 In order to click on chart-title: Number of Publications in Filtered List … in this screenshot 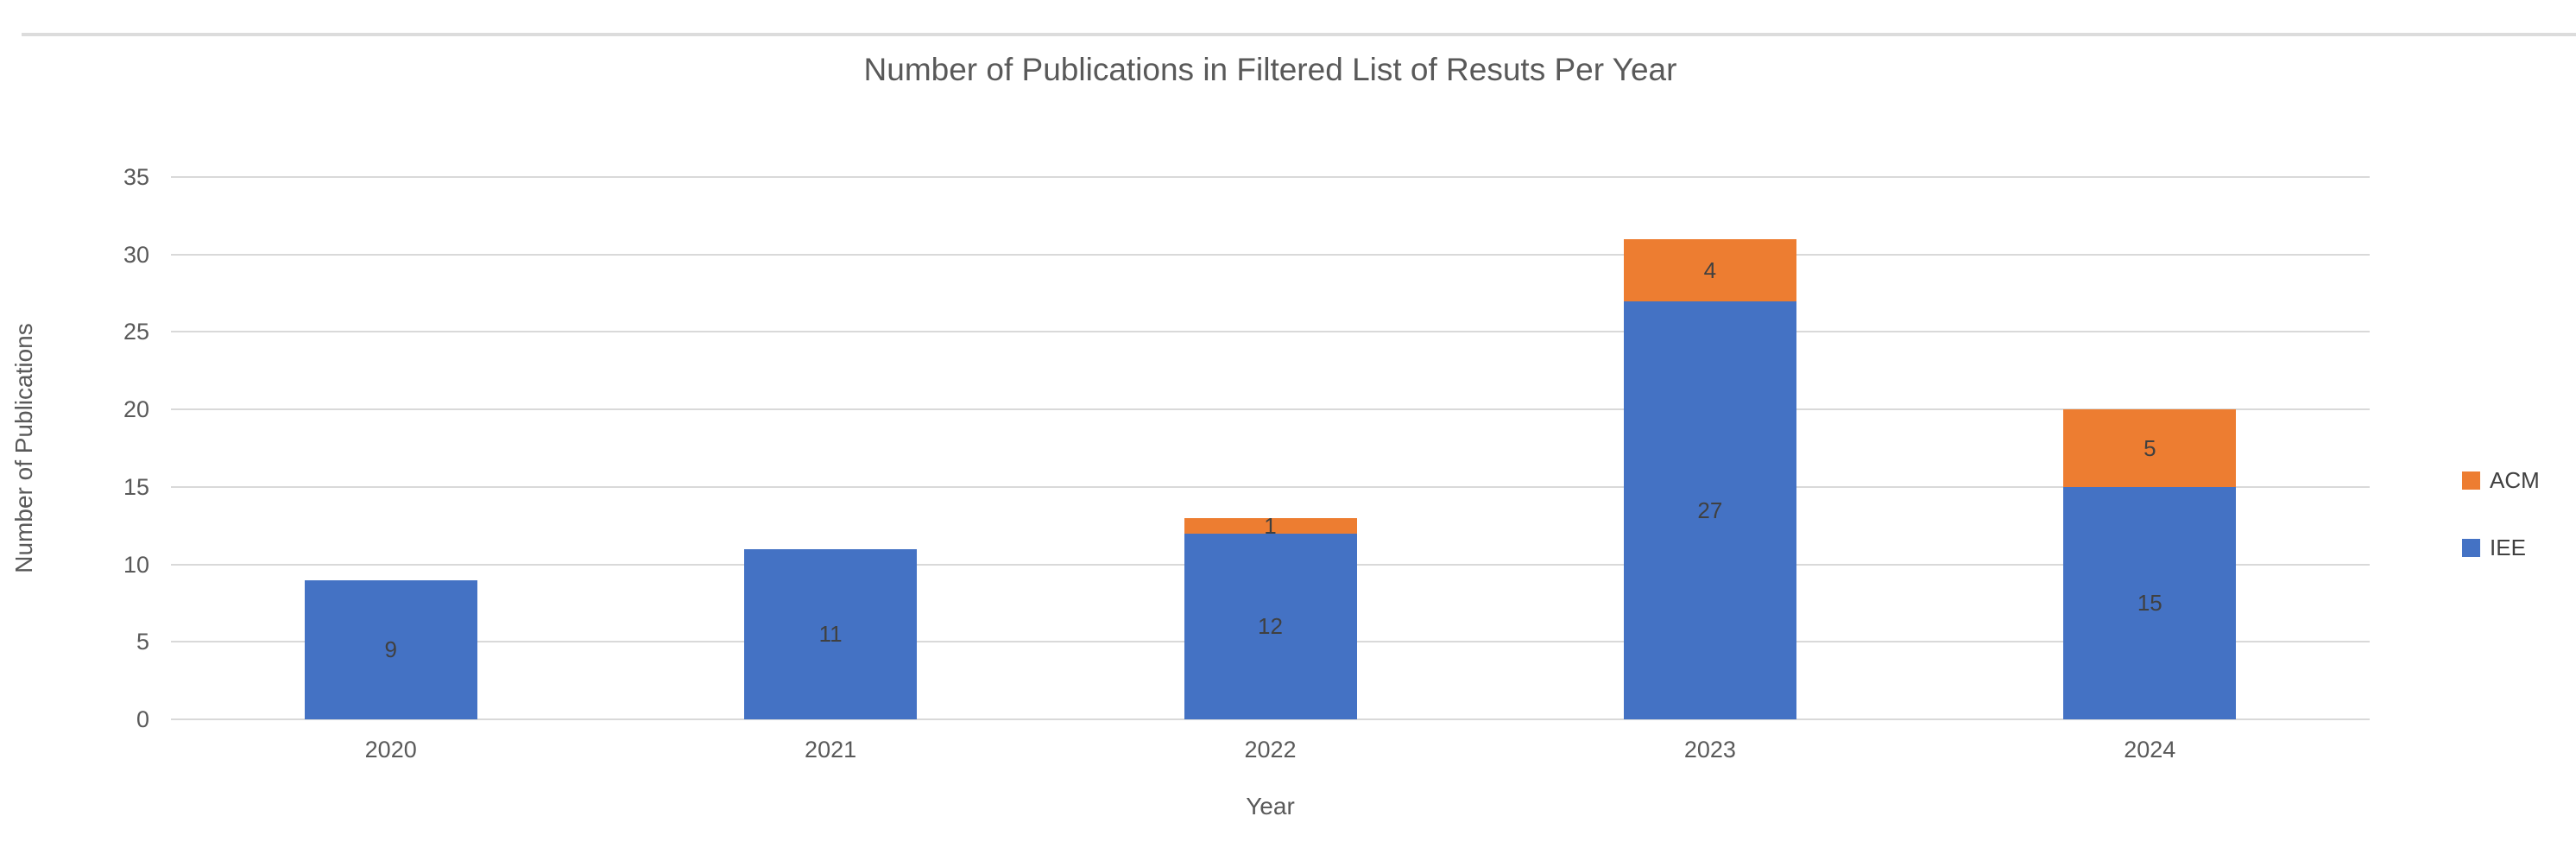, I will do `click(1270, 69)`.